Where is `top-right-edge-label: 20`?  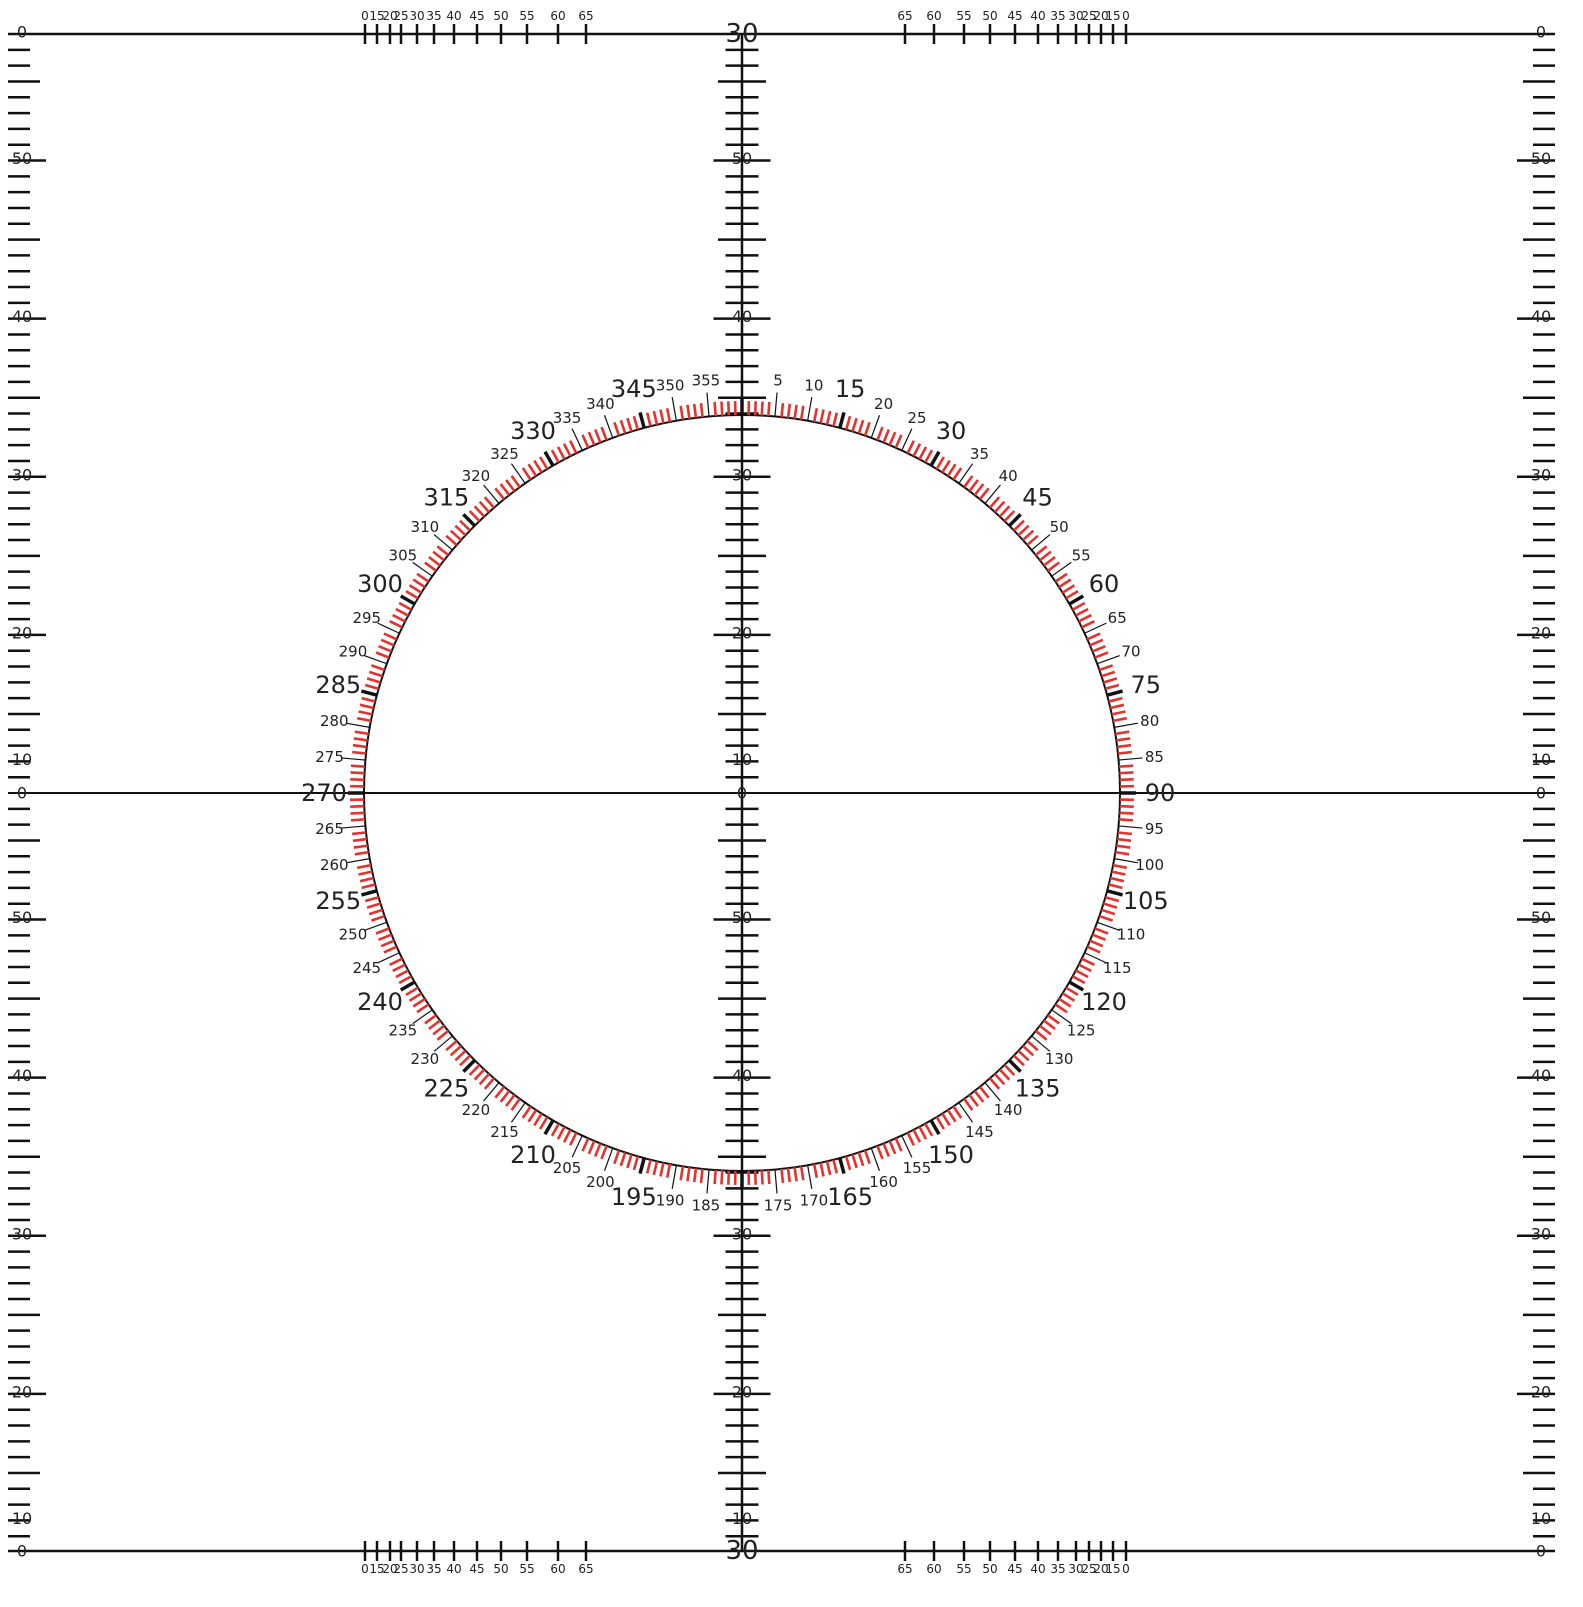 top-right-edge-label: 20 is located at coordinates (1100, 16).